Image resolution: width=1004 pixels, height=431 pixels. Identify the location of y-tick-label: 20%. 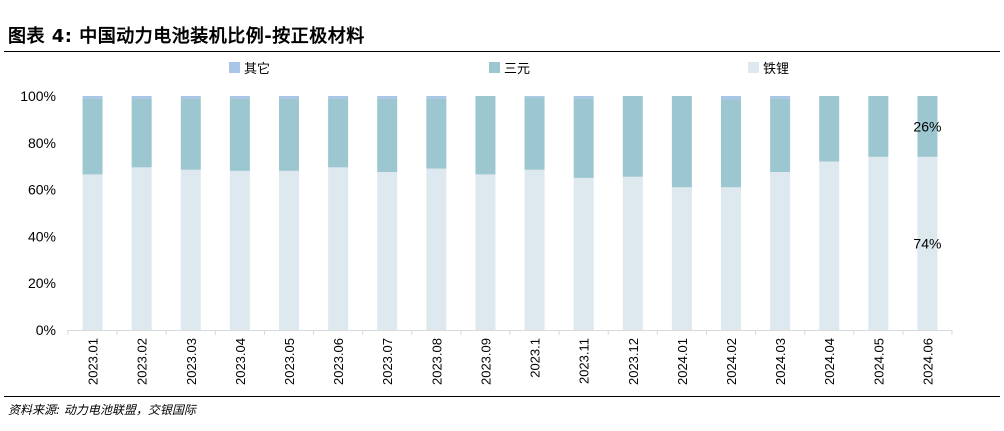
(42, 283).